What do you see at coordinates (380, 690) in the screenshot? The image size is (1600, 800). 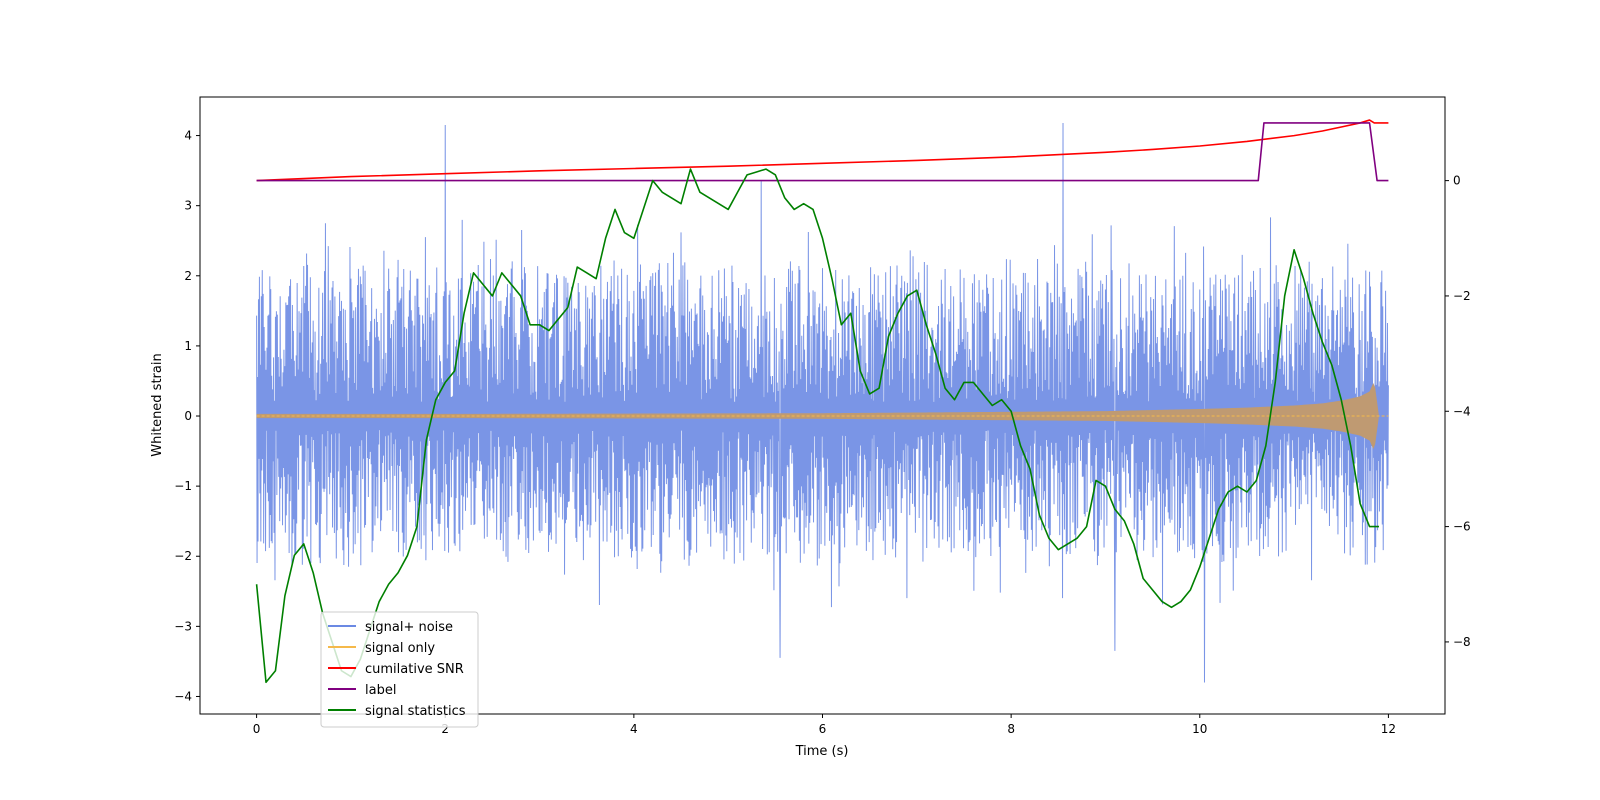 I see `legend-label: label` at bounding box center [380, 690].